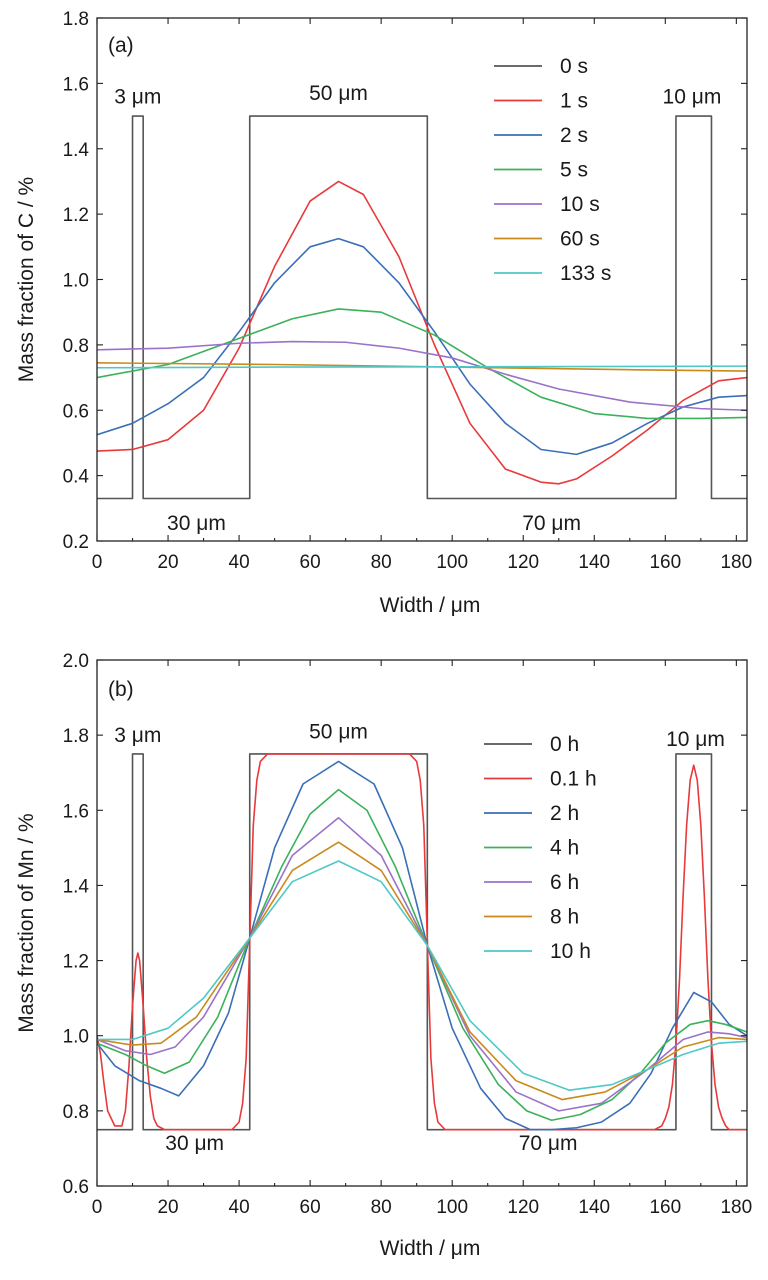  What do you see at coordinates (564, 744) in the screenshot?
I see `legend-label: 0 h` at bounding box center [564, 744].